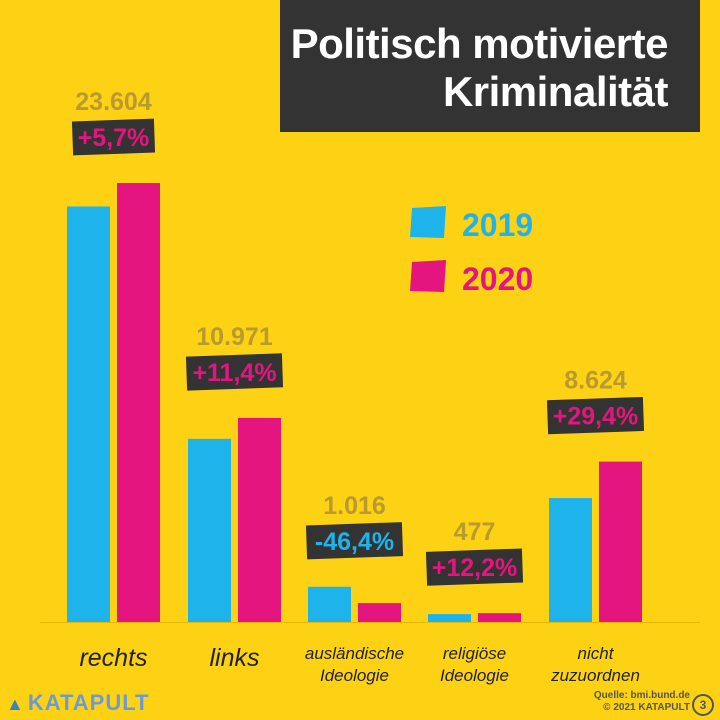 This screenshot has width=720, height=720. Describe the element at coordinates (596, 653) in the screenshot. I see `category-label-5-1: nicht` at that location.